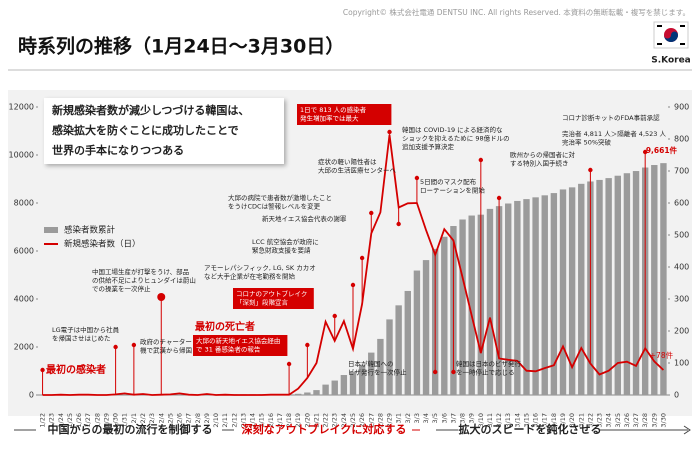 The height and width of the screenshot is (450, 700). Describe the element at coordinates (472, 418) in the screenshot. I see `x-tick-label: 3/9` at that location.